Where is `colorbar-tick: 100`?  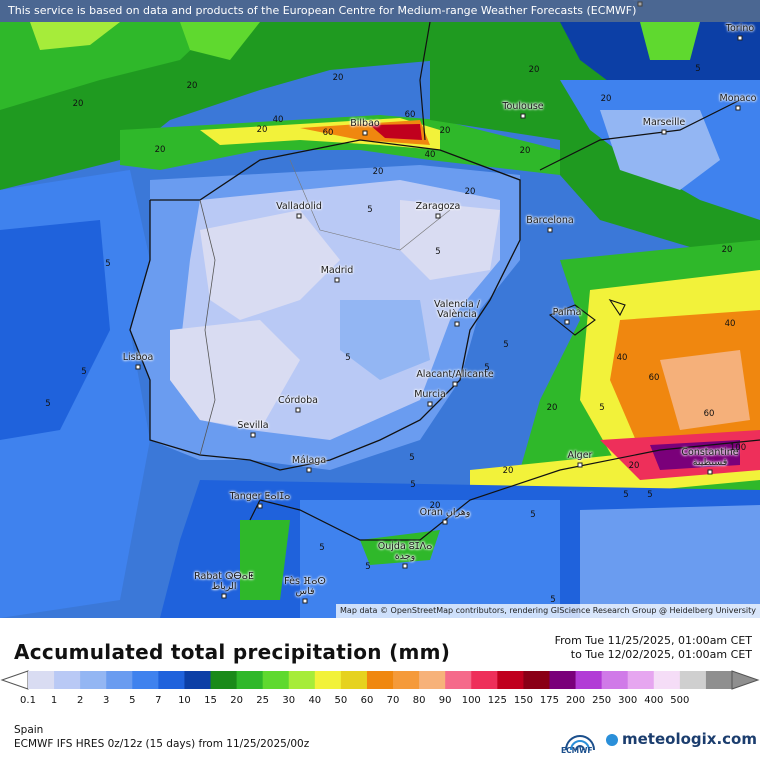
colorbar-tick: 100 is located at coordinates (471, 700).